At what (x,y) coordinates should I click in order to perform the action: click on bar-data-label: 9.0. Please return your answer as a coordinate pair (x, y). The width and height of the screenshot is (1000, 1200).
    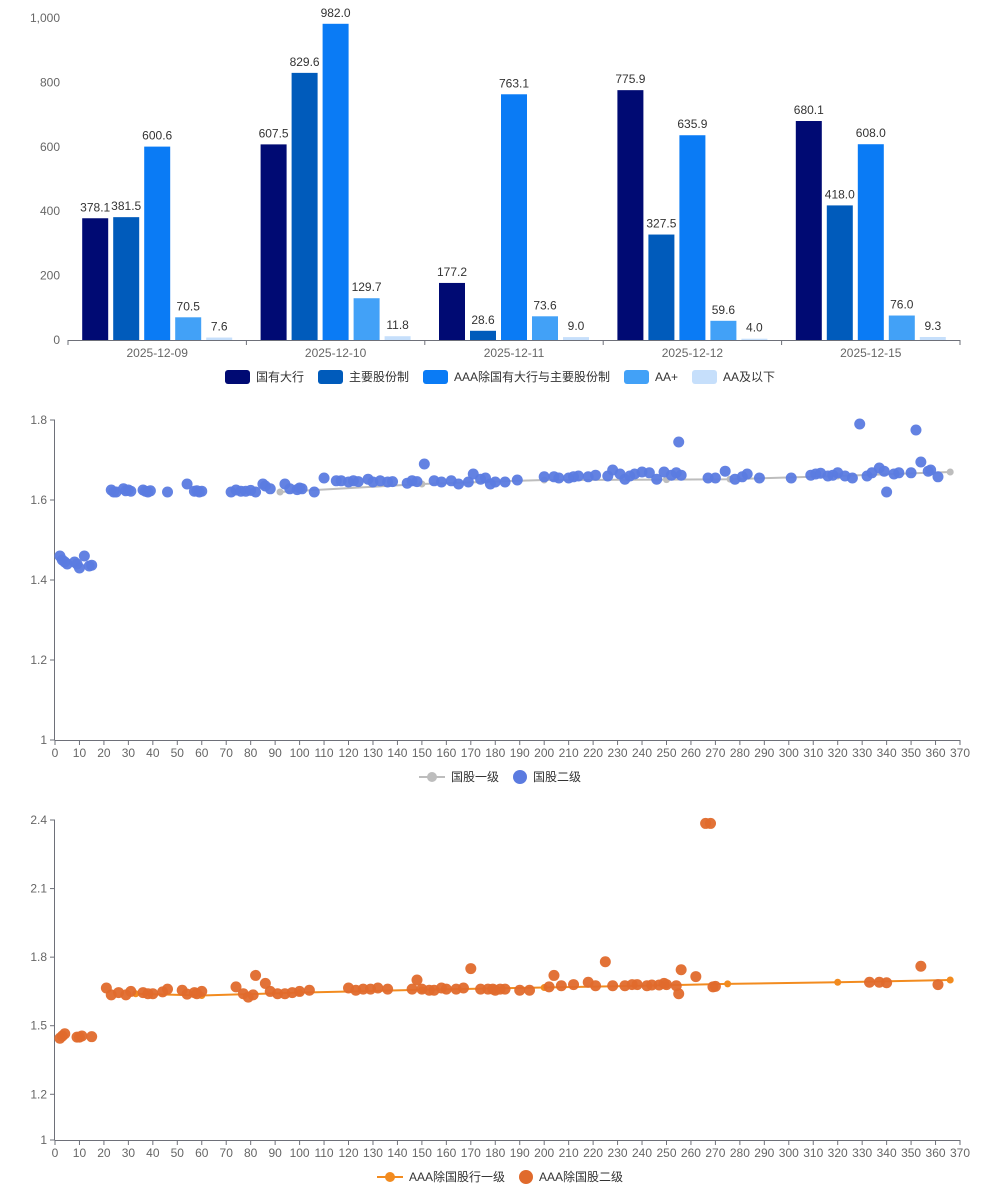
    Looking at the image, I should click on (576, 326).